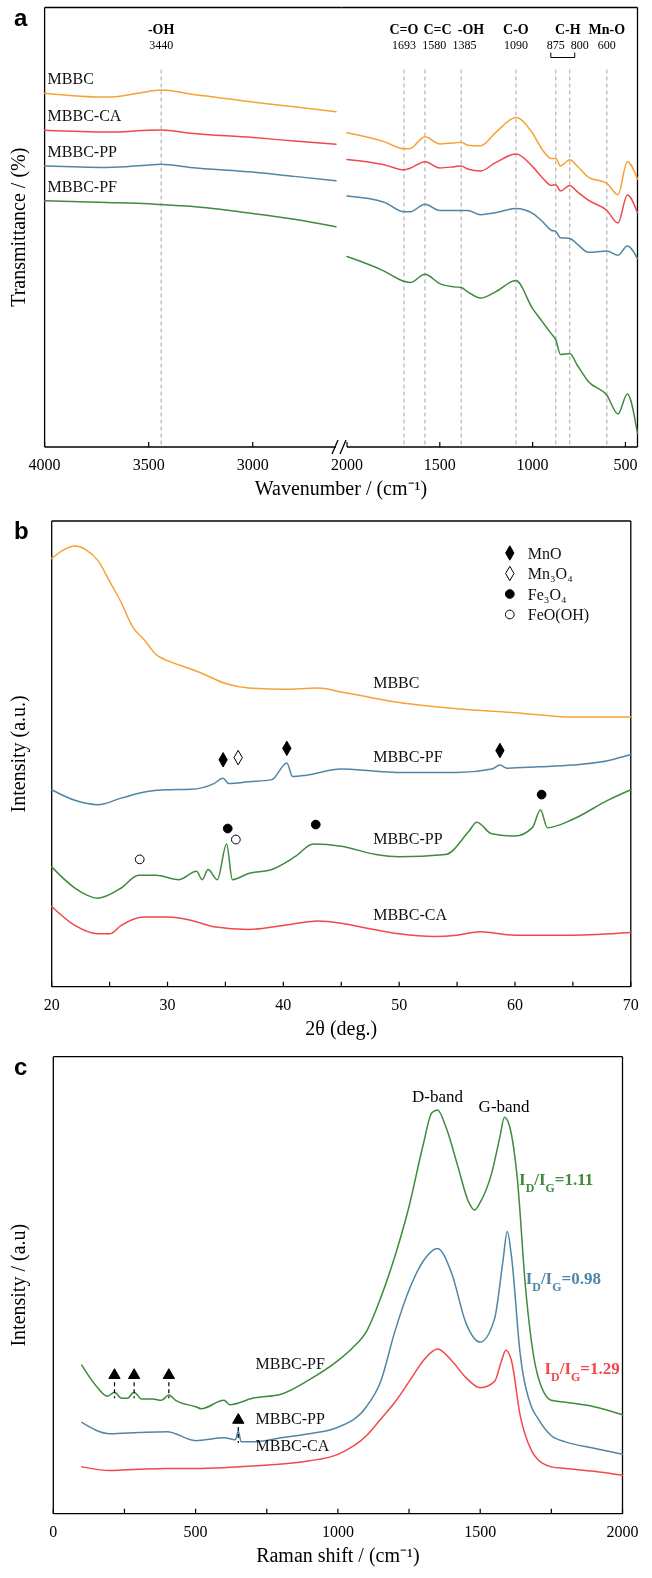 The height and width of the screenshot is (1578, 652). I want to click on annotation: I$_{D}$/I$_{G}$=1.11, so click(556, 1183).